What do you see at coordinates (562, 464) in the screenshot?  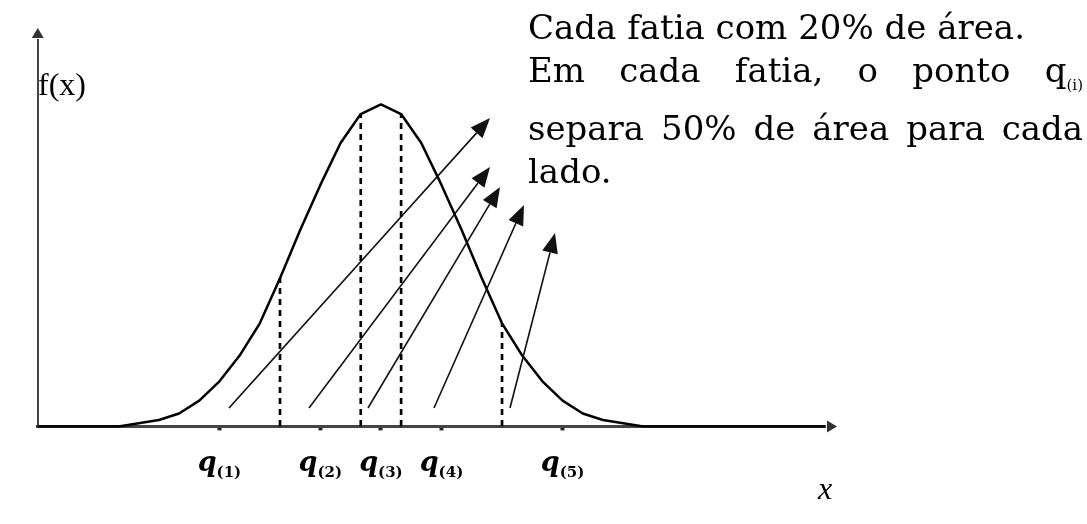 I see `x-tick-label: q$_{(5)}$` at bounding box center [562, 464].